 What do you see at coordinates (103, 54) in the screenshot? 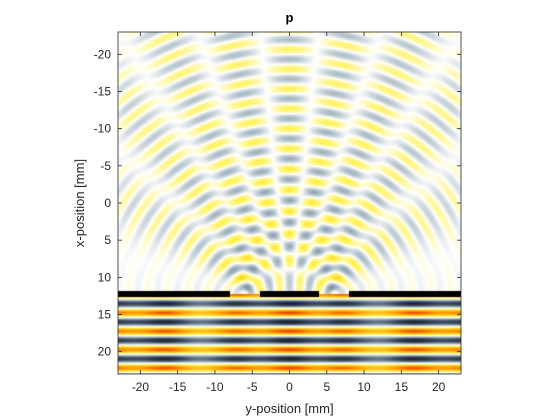
I see `y-tick-label: -20` at bounding box center [103, 54].